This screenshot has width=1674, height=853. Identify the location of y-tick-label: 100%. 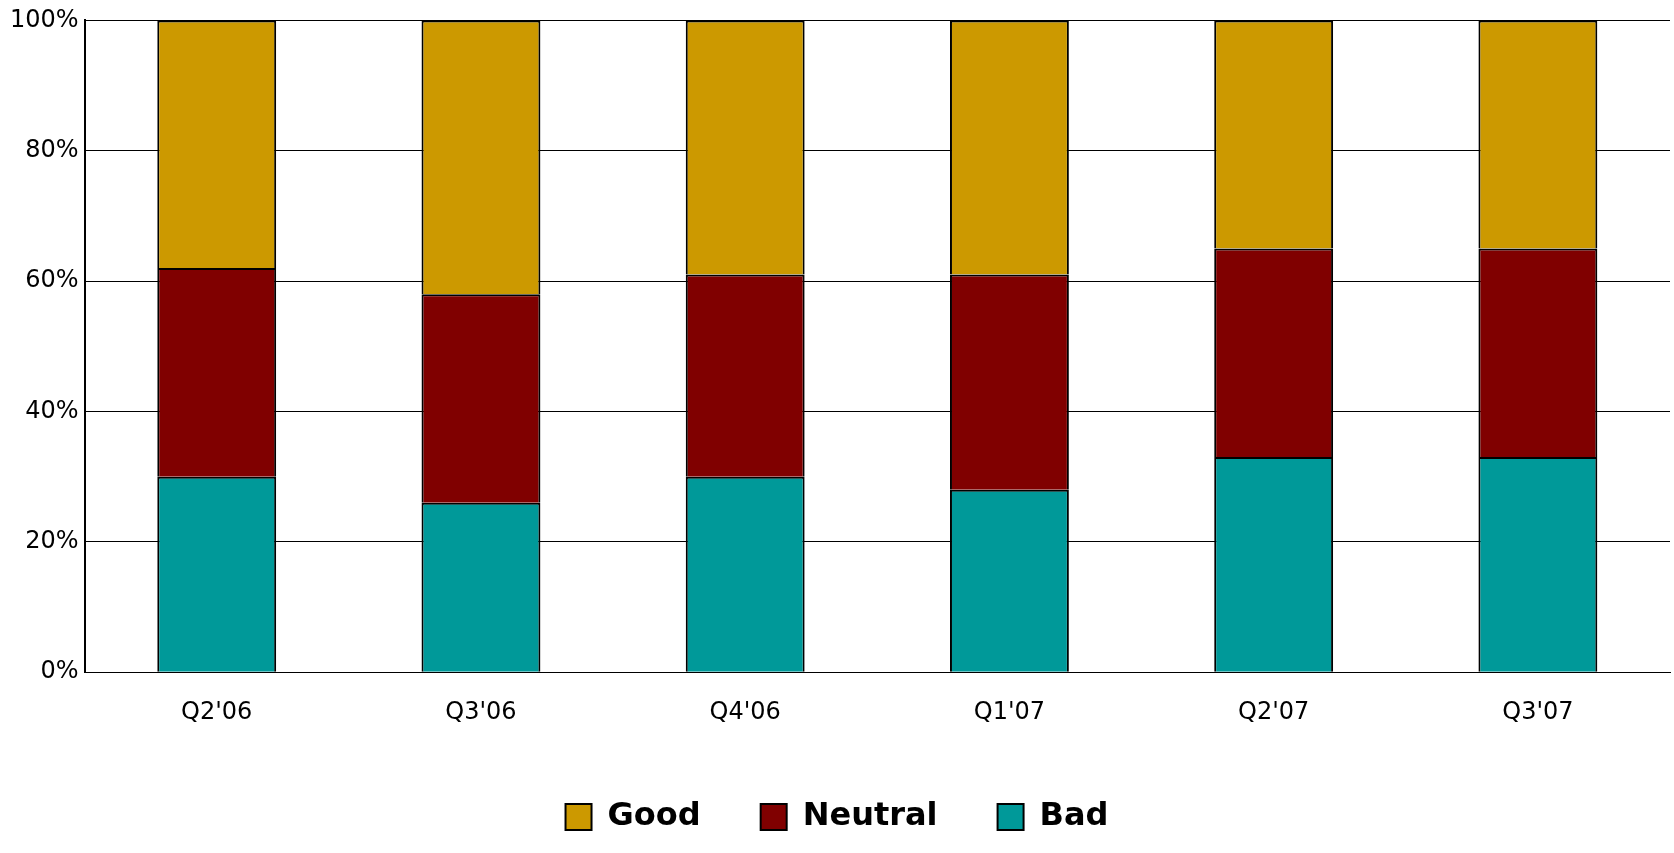
(44, 18).